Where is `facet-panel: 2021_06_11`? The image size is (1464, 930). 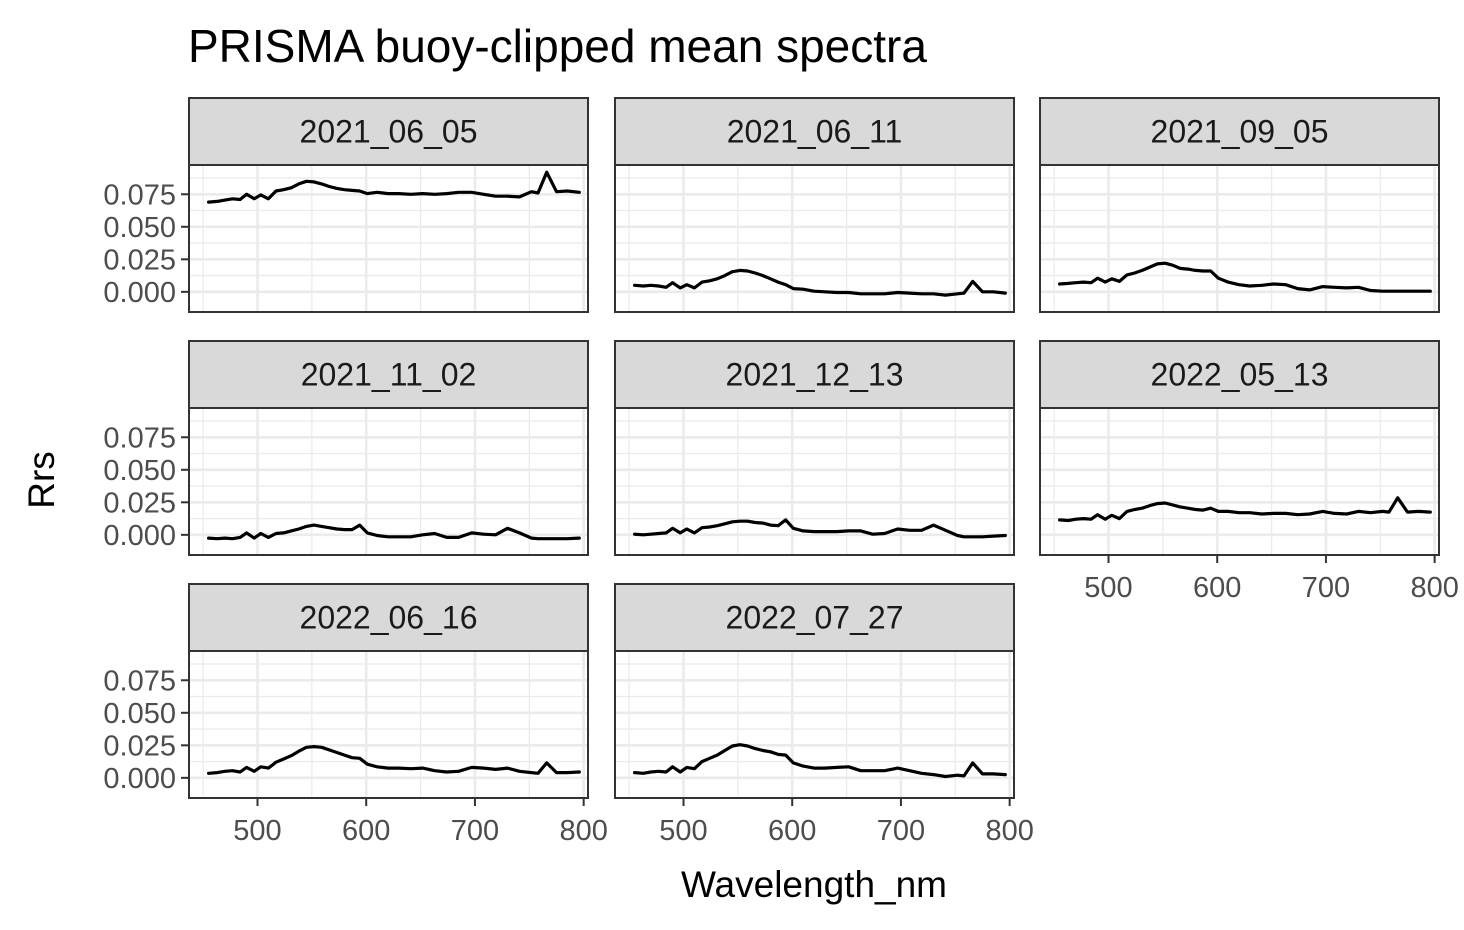 facet-panel: 2021_06_11 is located at coordinates (814, 205).